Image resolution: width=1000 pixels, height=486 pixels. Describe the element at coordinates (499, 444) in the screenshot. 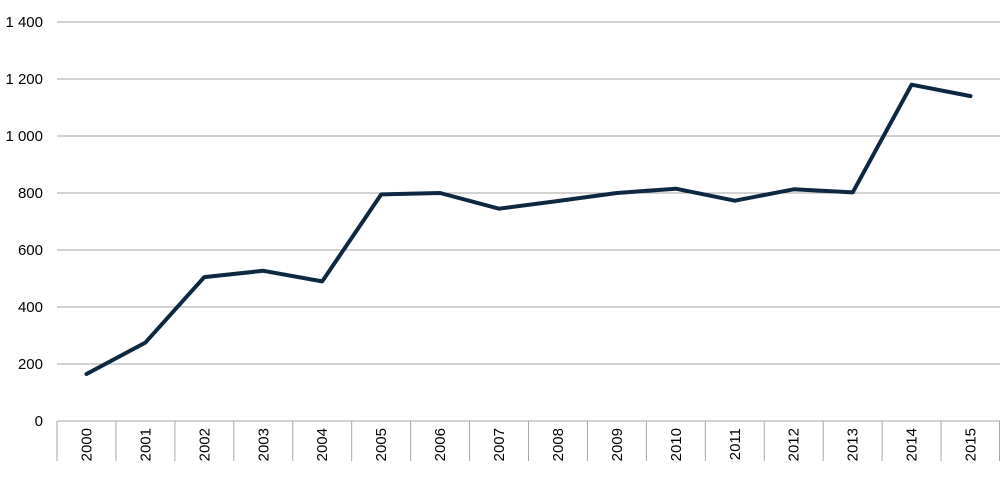

I see `x-tick-label: 2007` at that location.